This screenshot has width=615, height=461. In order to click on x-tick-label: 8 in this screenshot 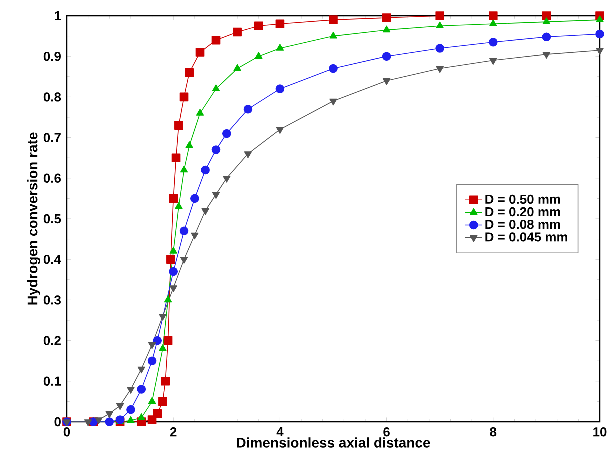, I will do `click(493, 432)`.